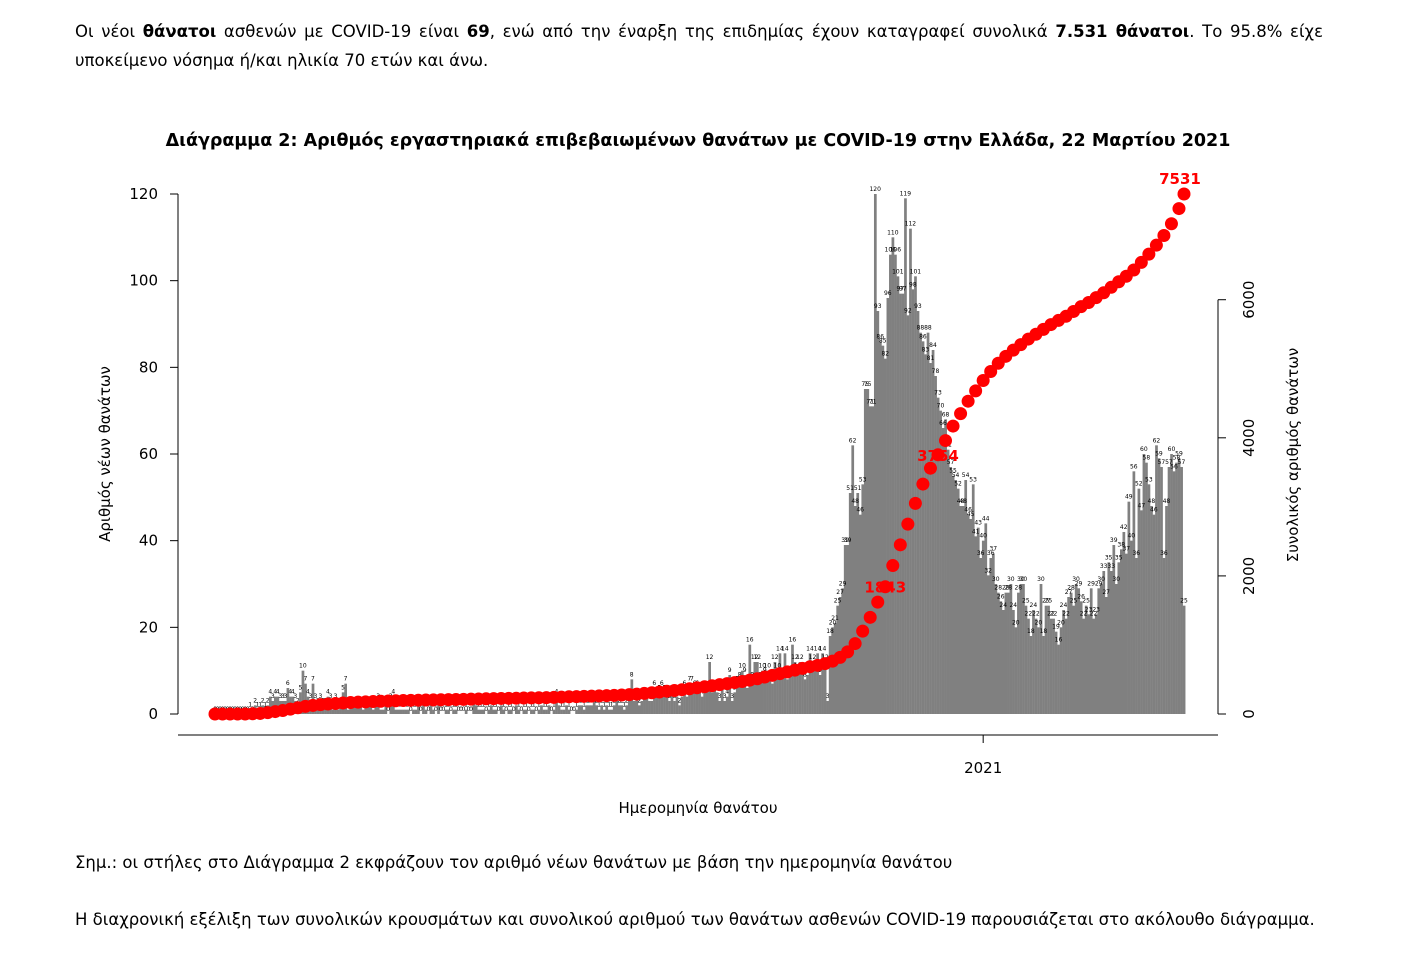  What do you see at coordinates (1111, 566) in the screenshot?
I see `bar-value-label: 33` at bounding box center [1111, 566].